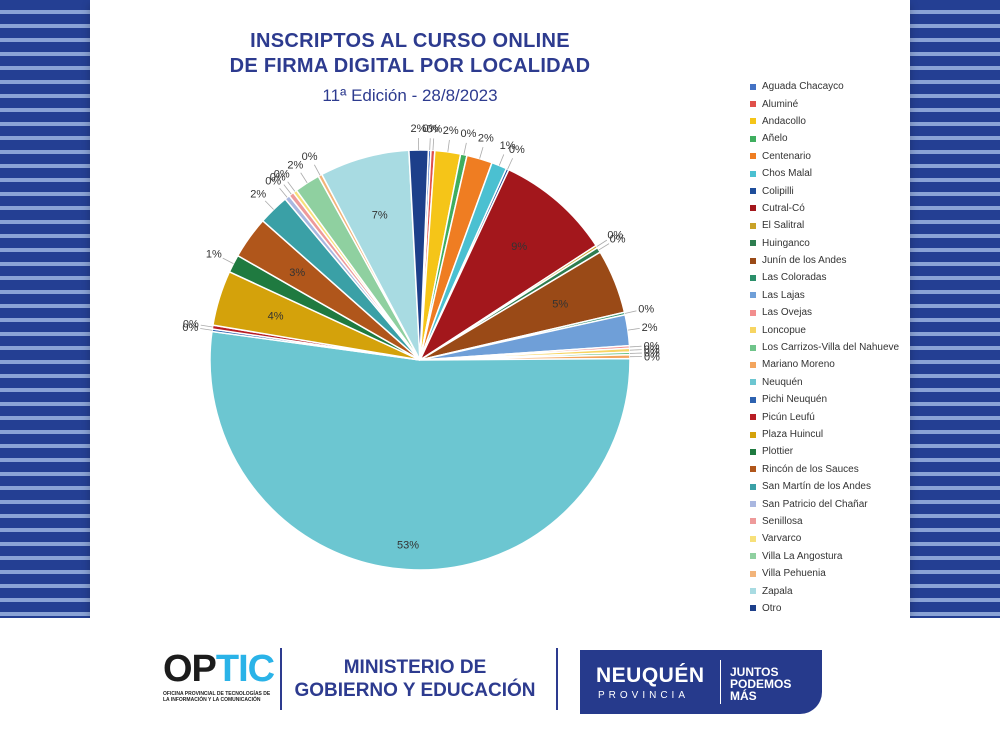  Describe the element at coordinates (835, 521) in the screenshot. I see `legend-item-senillosa: Senillosa` at that location.